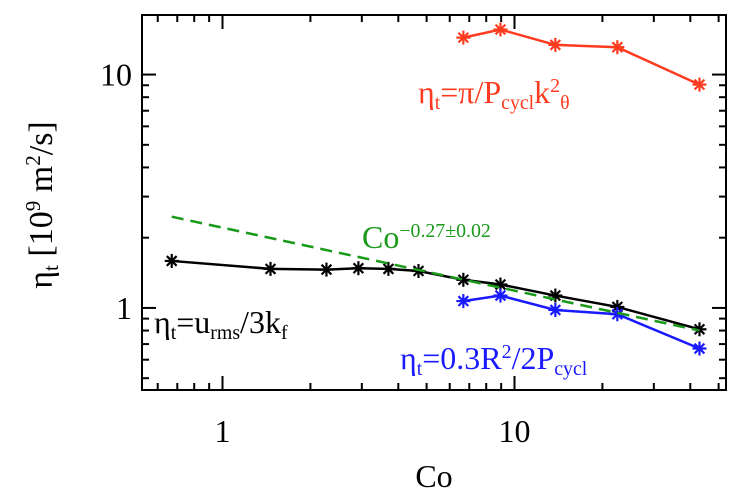 This screenshot has height=497, width=747. Describe the element at coordinates (565, 103) in the screenshot. I see `text-part: θ` at that location.